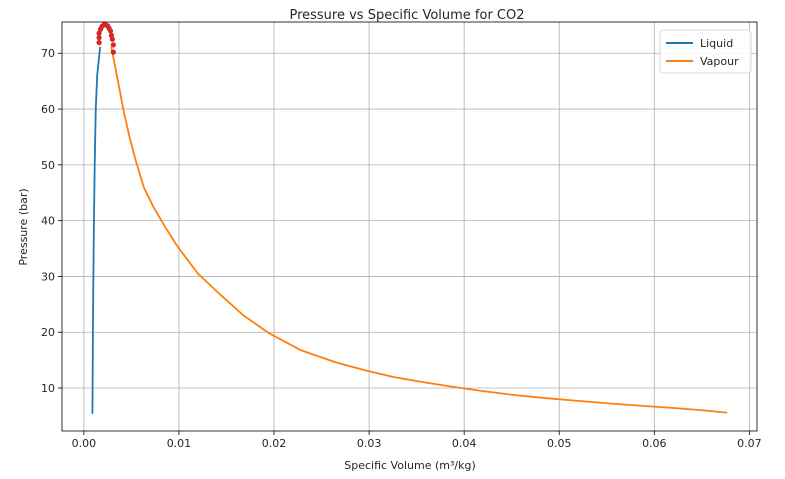  What do you see at coordinates (48, 332) in the screenshot?
I see `y-tick-label: 20` at bounding box center [48, 332].